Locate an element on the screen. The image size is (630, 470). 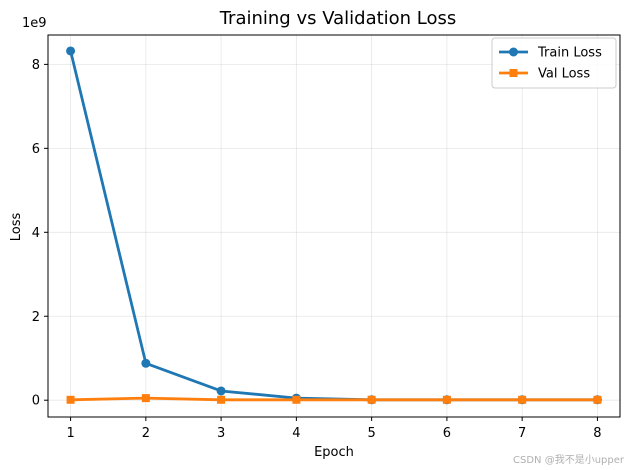
legend-item-val-loss: Val Loss is located at coordinates (544, 74).